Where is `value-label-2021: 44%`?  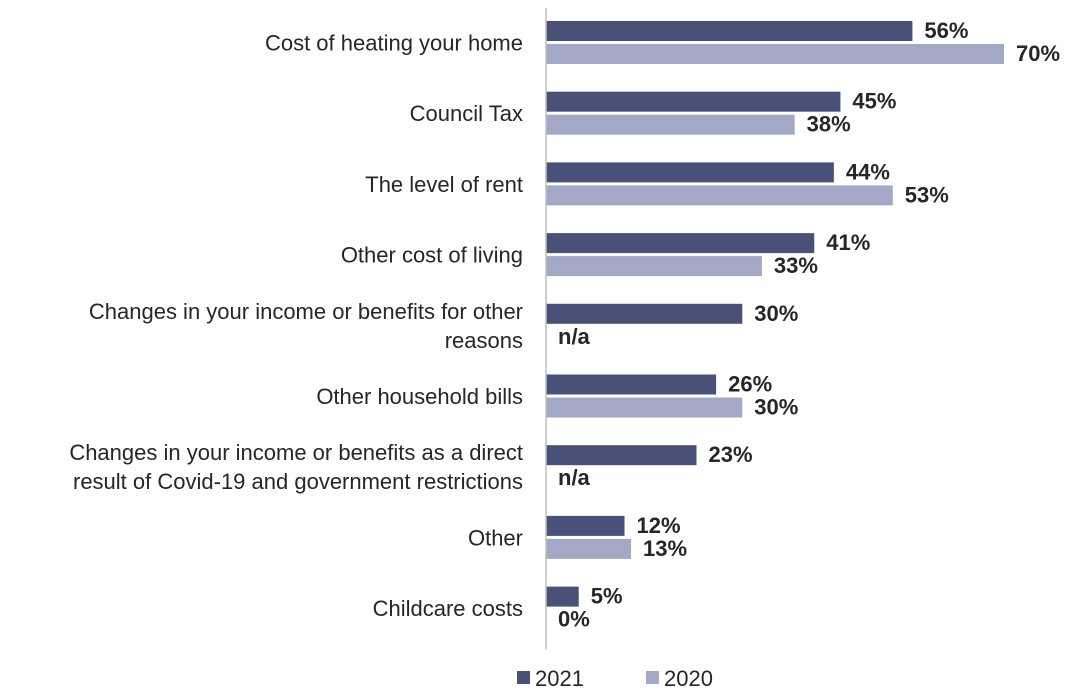 value-label-2021: 44% is located at coordinates (868, 171).